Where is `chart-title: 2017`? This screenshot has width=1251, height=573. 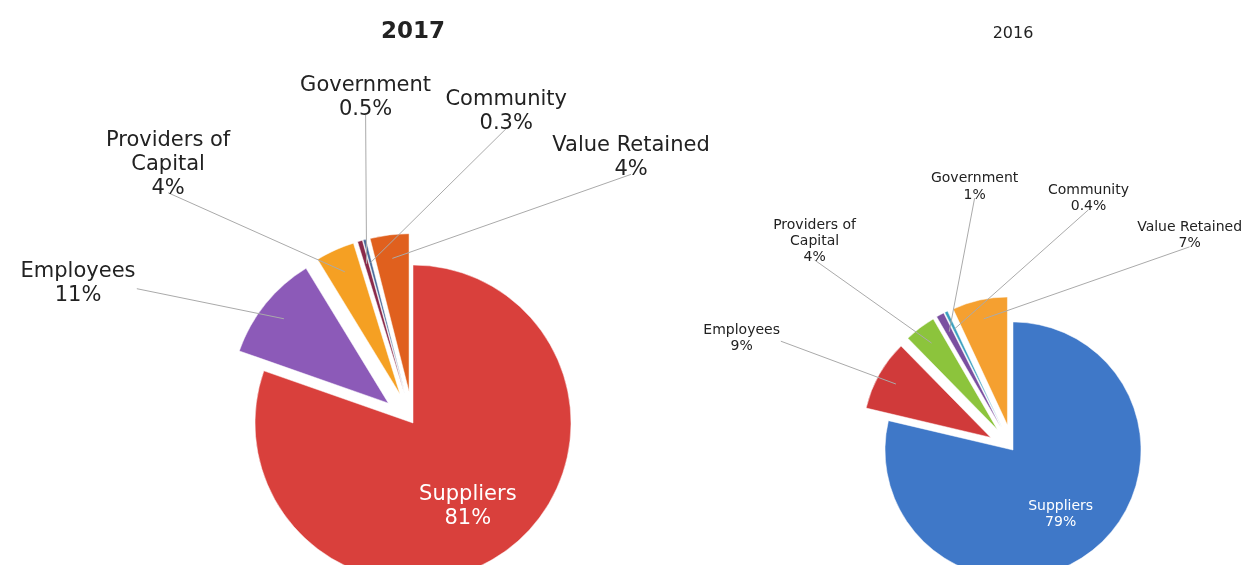
chart-title: 2017 is located at coordinates (413, 30).